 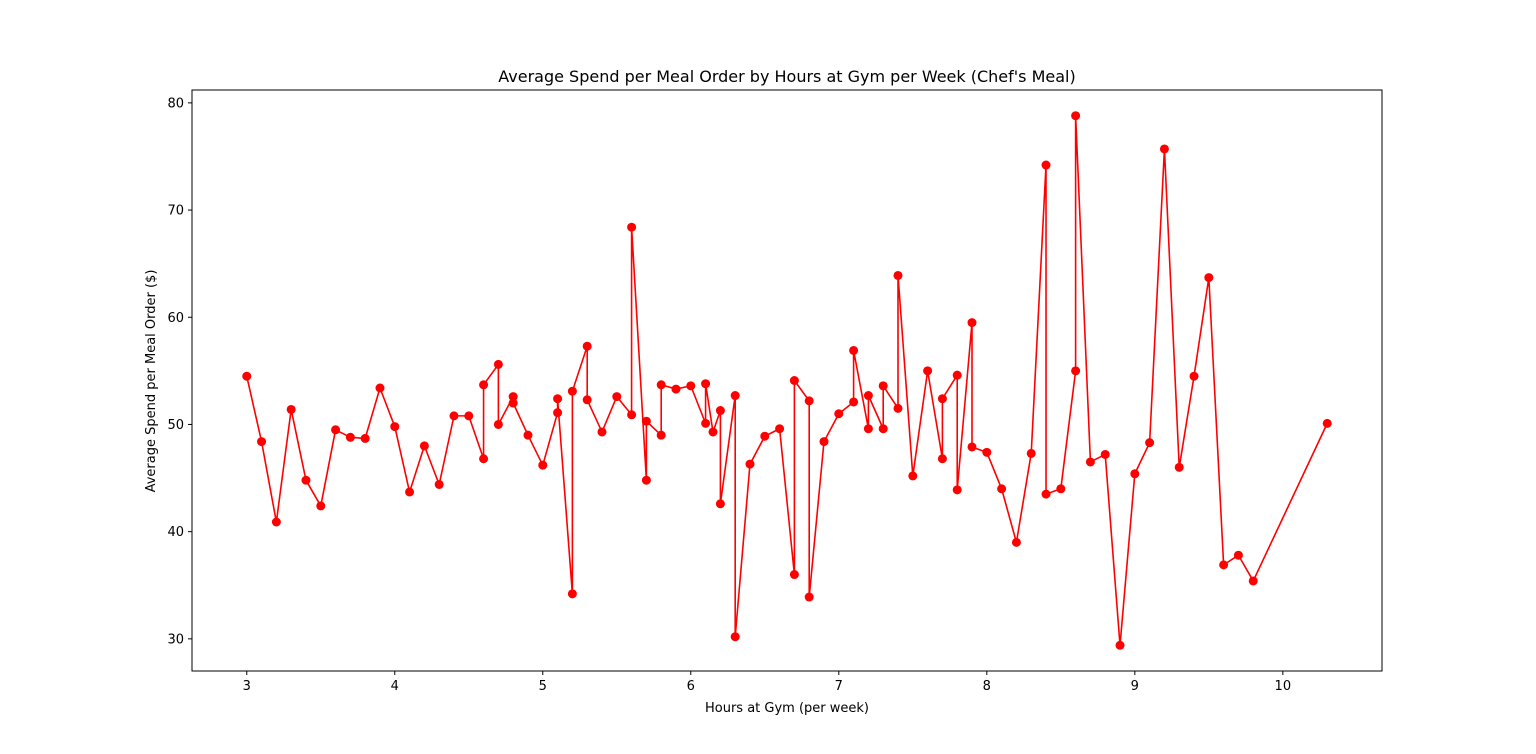 What do you see at coordinates (175, 639) in the screenshot?
I see `y-tick-label: 30` at bounding box center [175, 639].